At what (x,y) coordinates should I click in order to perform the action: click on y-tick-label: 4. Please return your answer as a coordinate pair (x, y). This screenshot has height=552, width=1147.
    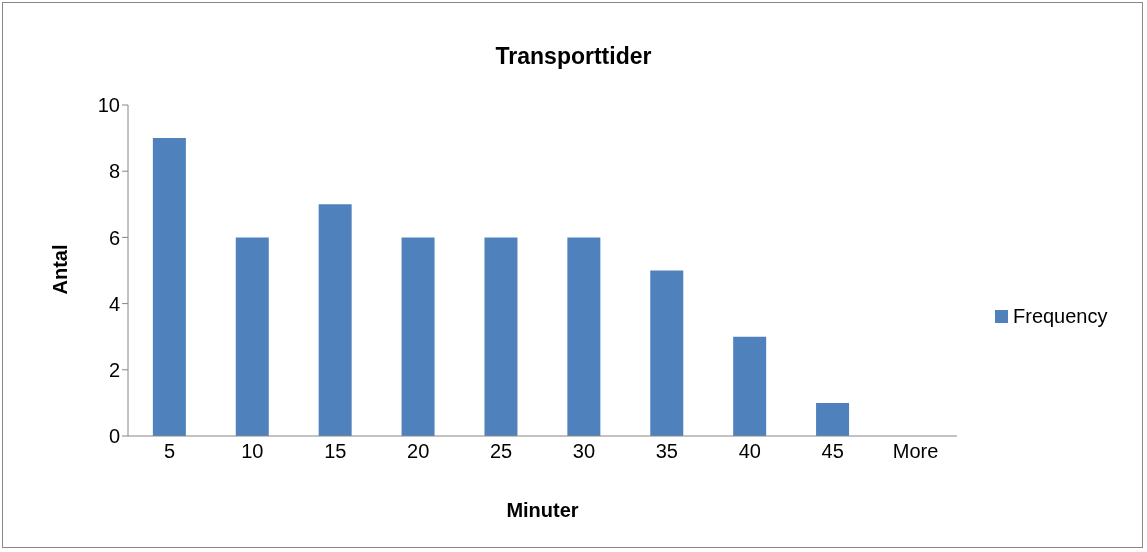
    Looking at the image, I should click on (114, 303).